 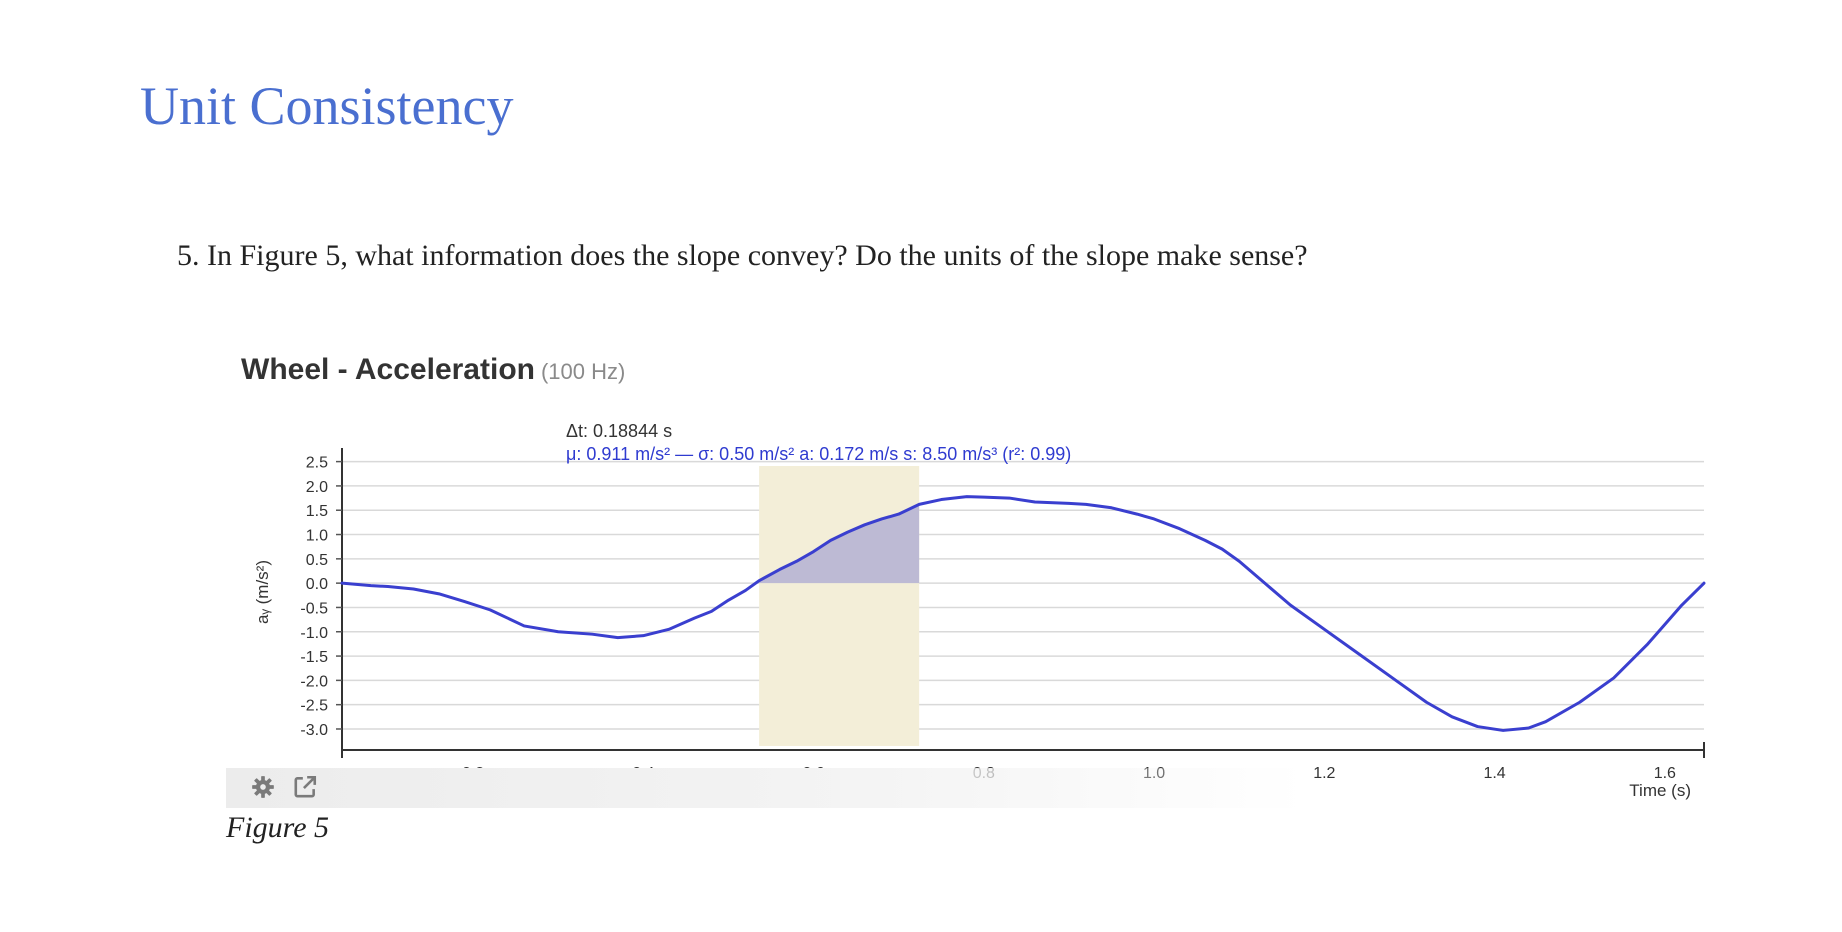 I want to click on page-heading: Unit Consistency, so click(x=327, y=106).